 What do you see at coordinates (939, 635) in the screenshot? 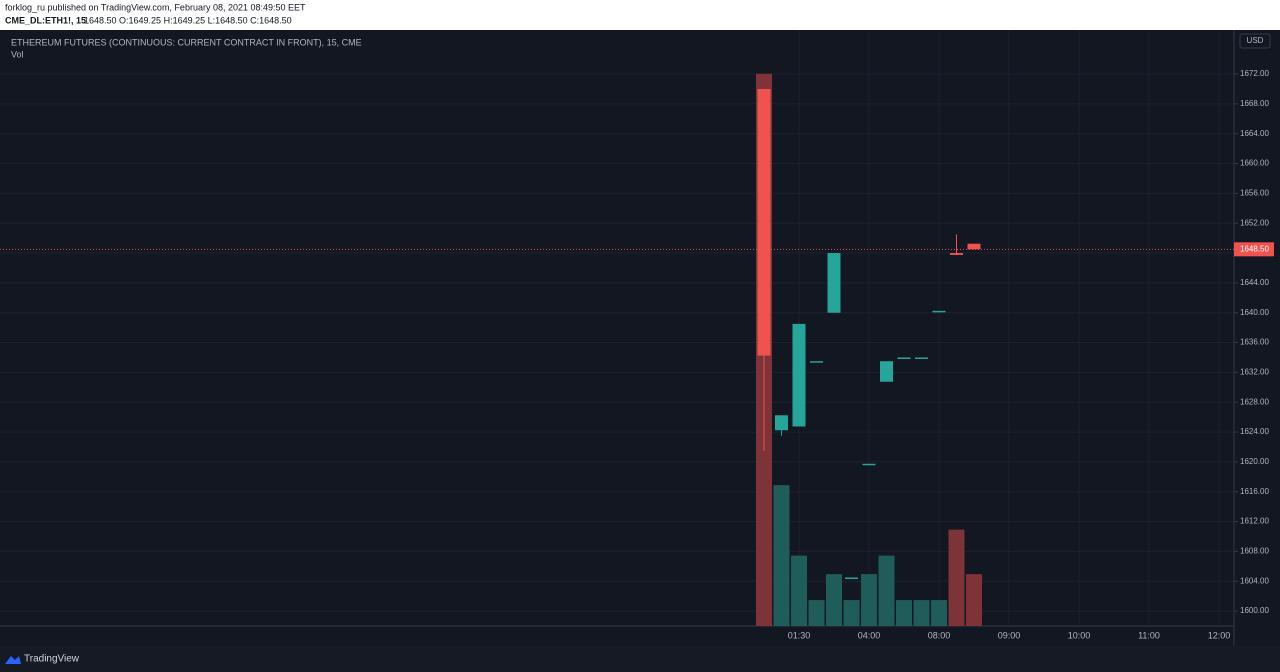
I see `x-tick-label: 08:00` at bounding box center [939, 635].